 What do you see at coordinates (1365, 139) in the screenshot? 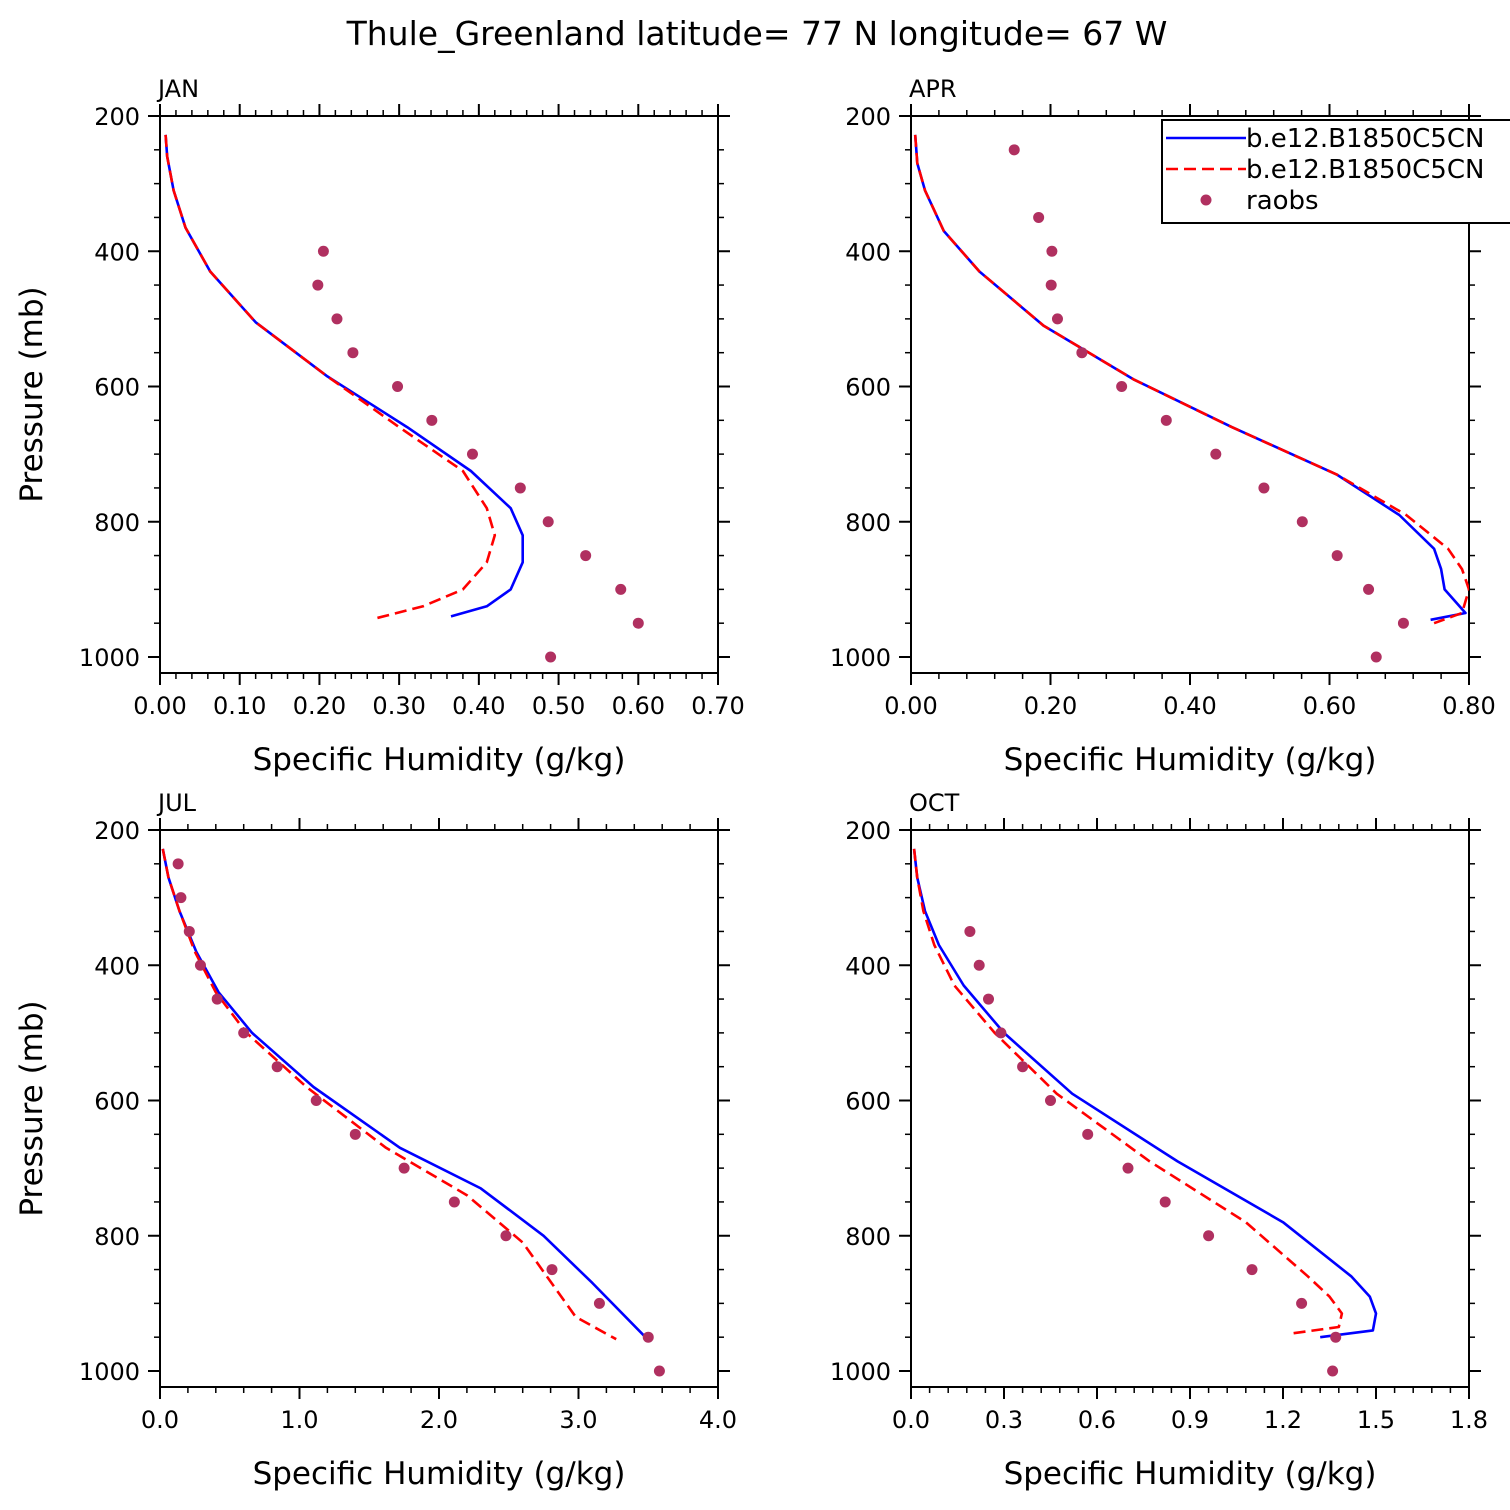
I see `legend-label: b.e12.B1850C5CN` at bounding box center [1365, 139].